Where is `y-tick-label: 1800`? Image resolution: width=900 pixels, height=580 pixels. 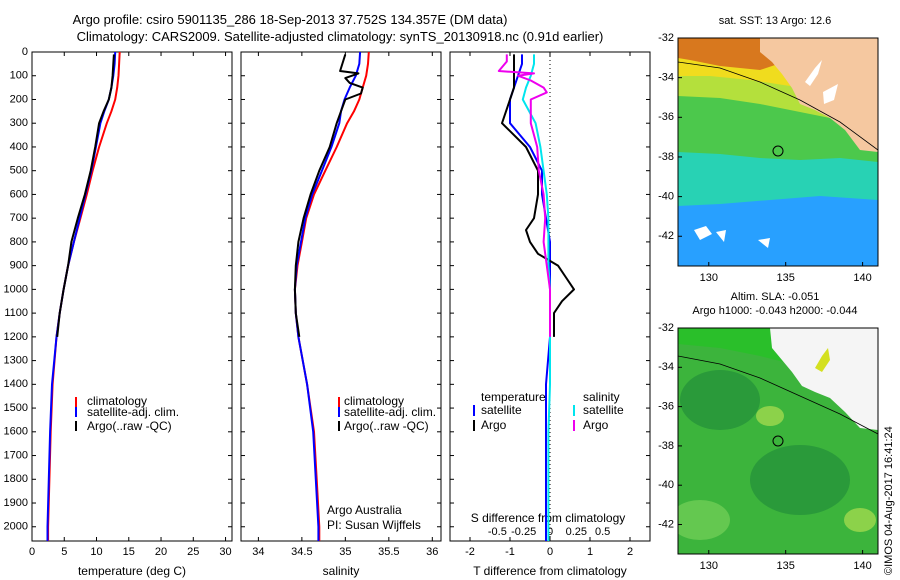 y-tick-label: 1800 is located at coordinates (16, 479).